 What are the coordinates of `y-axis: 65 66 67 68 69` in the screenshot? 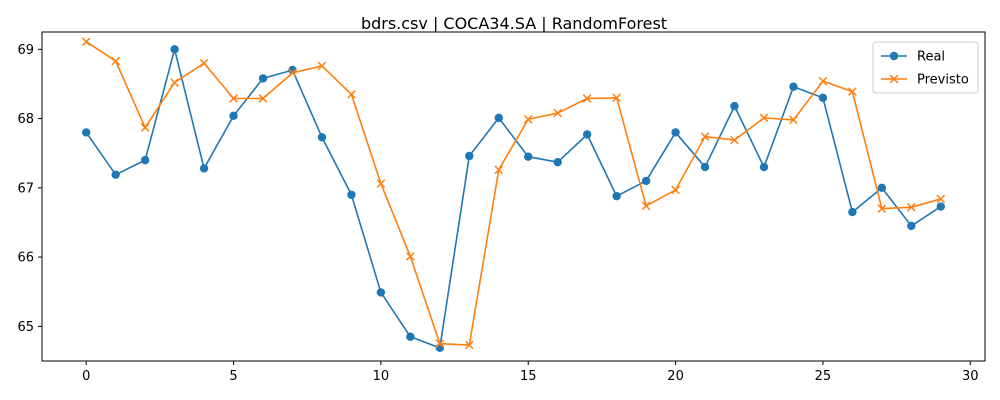 It's located at (29, 189).